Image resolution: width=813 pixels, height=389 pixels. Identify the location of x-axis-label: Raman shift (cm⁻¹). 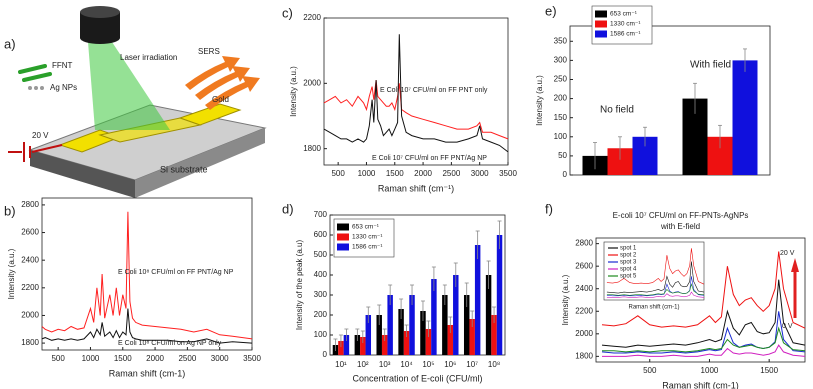
(416, 188).